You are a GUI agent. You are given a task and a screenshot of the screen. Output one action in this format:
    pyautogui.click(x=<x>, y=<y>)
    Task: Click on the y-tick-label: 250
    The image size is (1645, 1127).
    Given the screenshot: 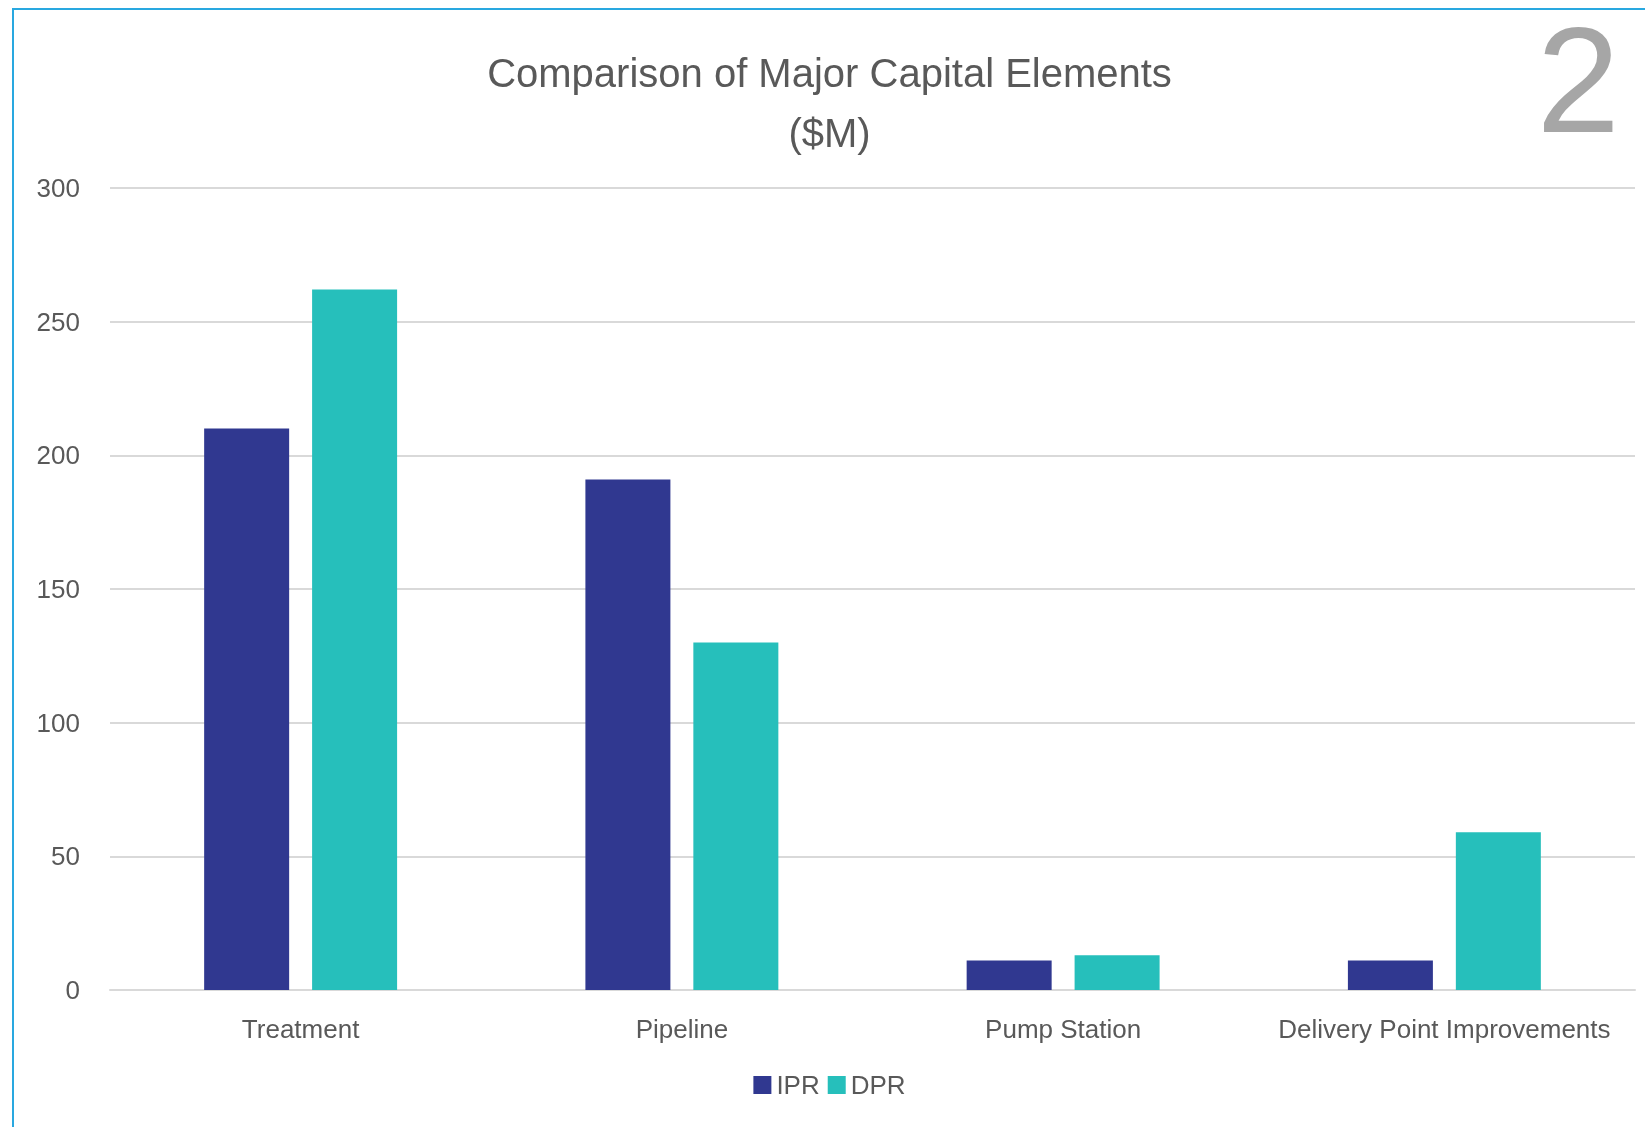 What is the action you would take?
    pyautogui.click(x=58, y=321)
    